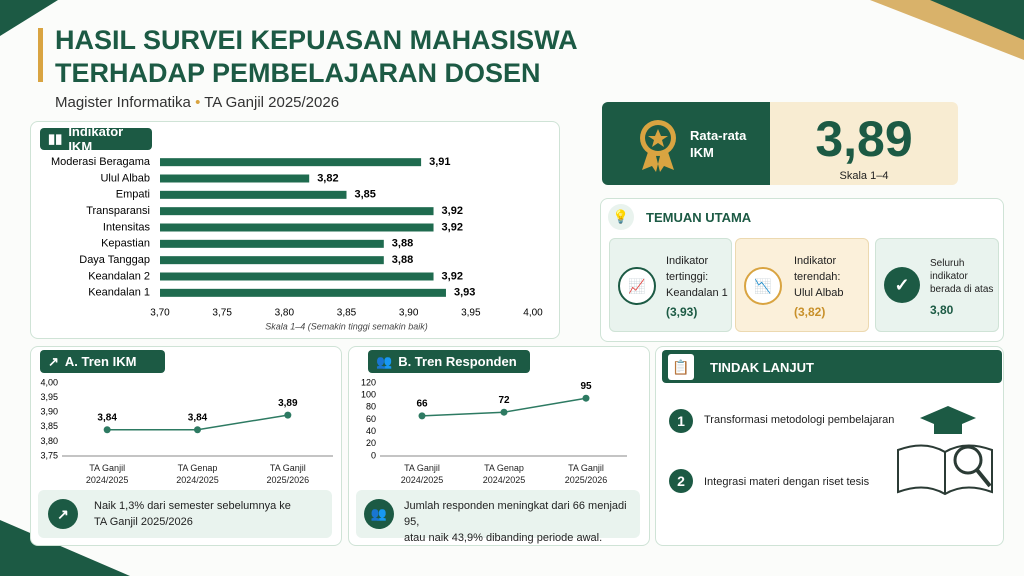 The width and height of the screenshot is (1024, 576). Describe the element at coordinates (864, 139) in the screenshot. I see `score-value: 3,89` at that location.